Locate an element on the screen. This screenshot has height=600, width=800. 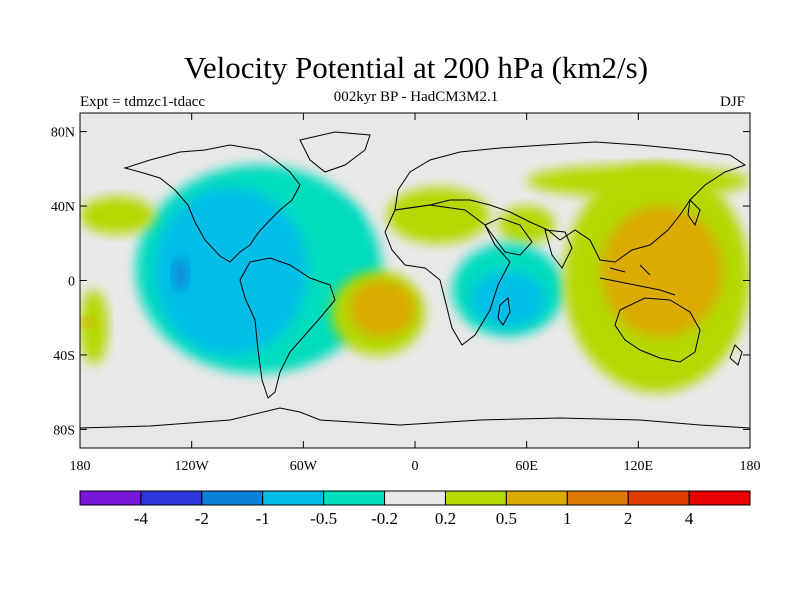
field-region-green-positive-arabia is located at coordinates (526, 225).